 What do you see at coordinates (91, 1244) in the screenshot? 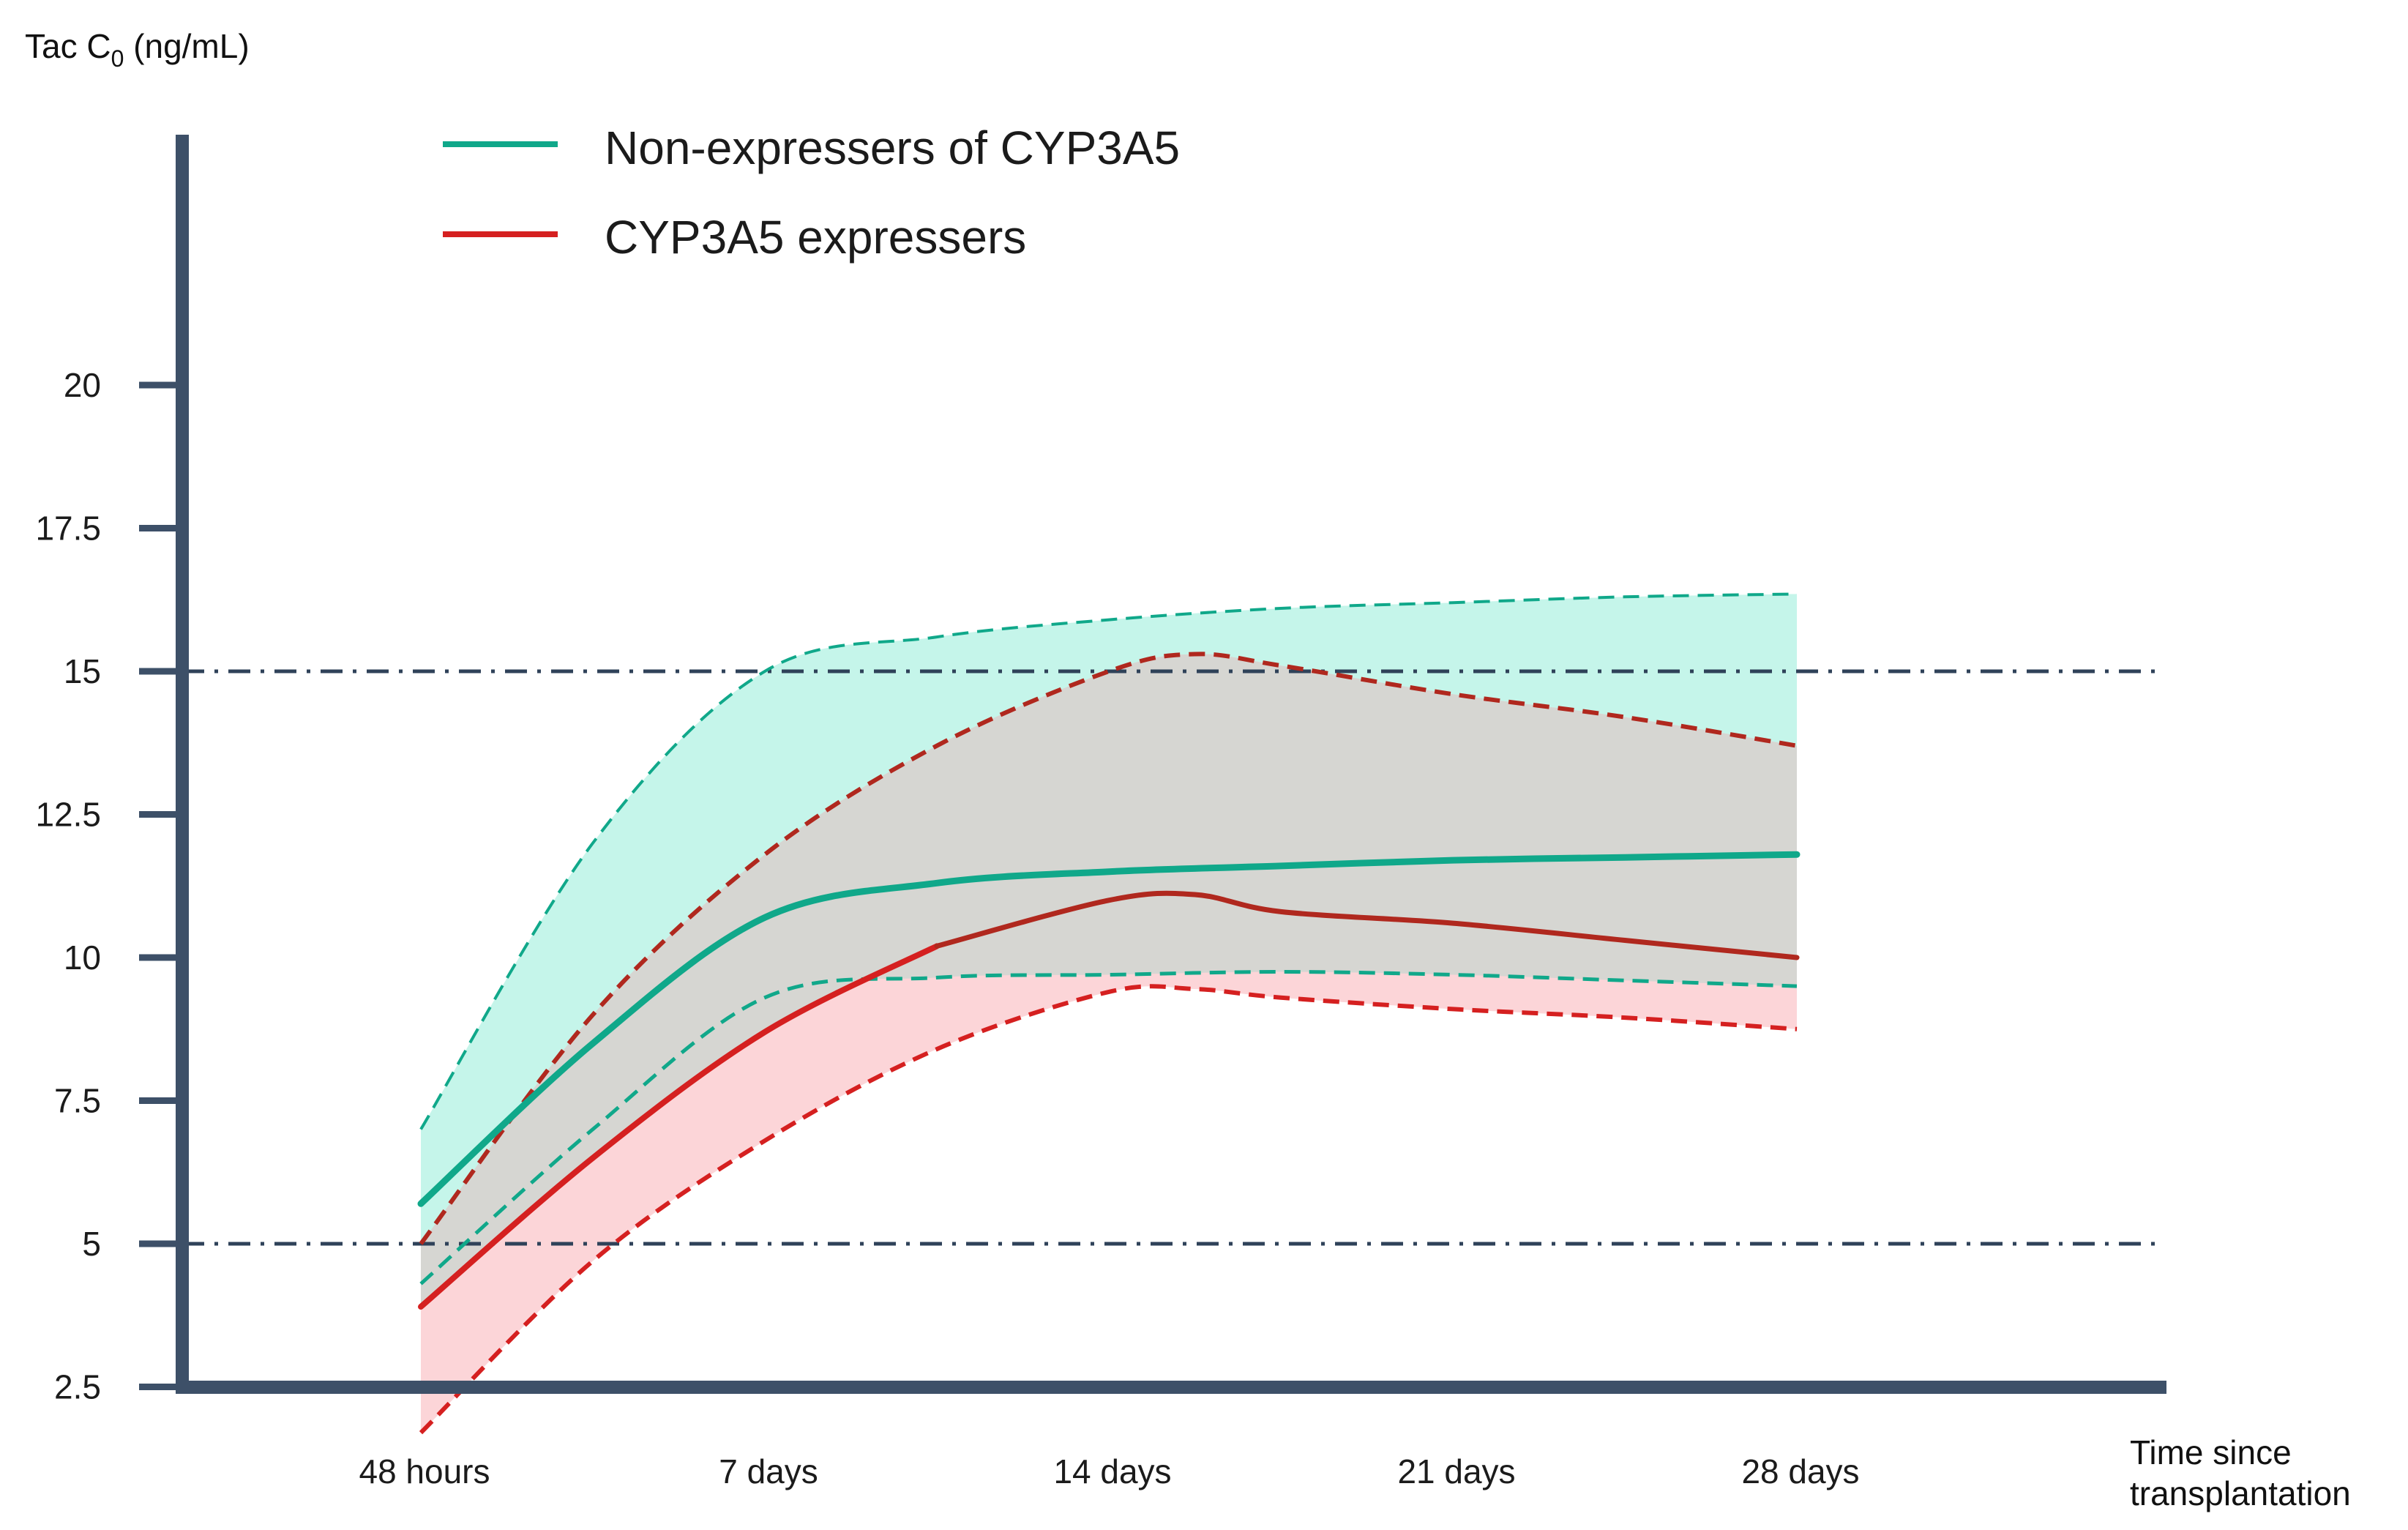
I see `y-tick-label: 5` at bounding box center [91, 1244].